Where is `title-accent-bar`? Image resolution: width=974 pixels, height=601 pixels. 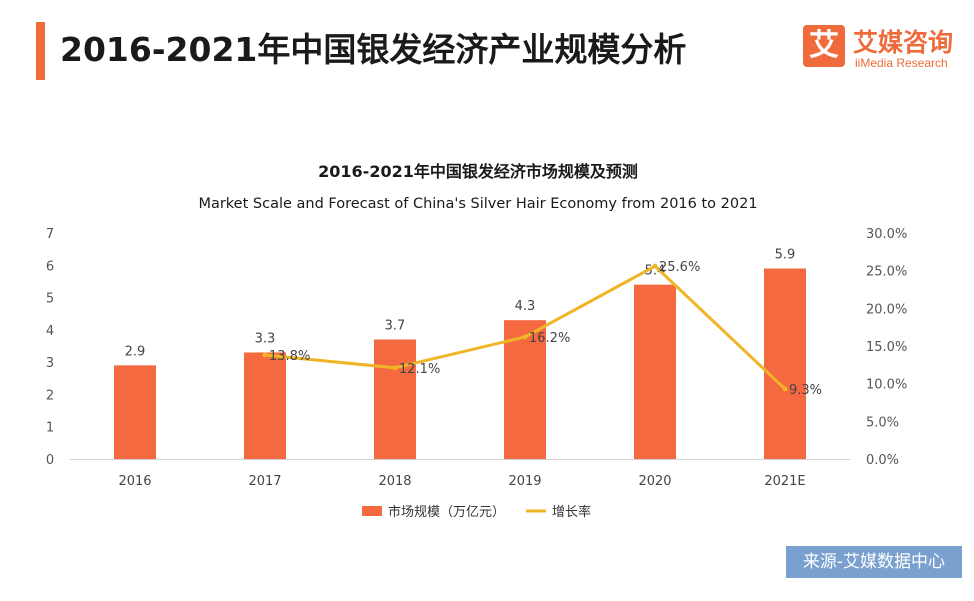
title-accent-bar is located at coordinates (40, 51).